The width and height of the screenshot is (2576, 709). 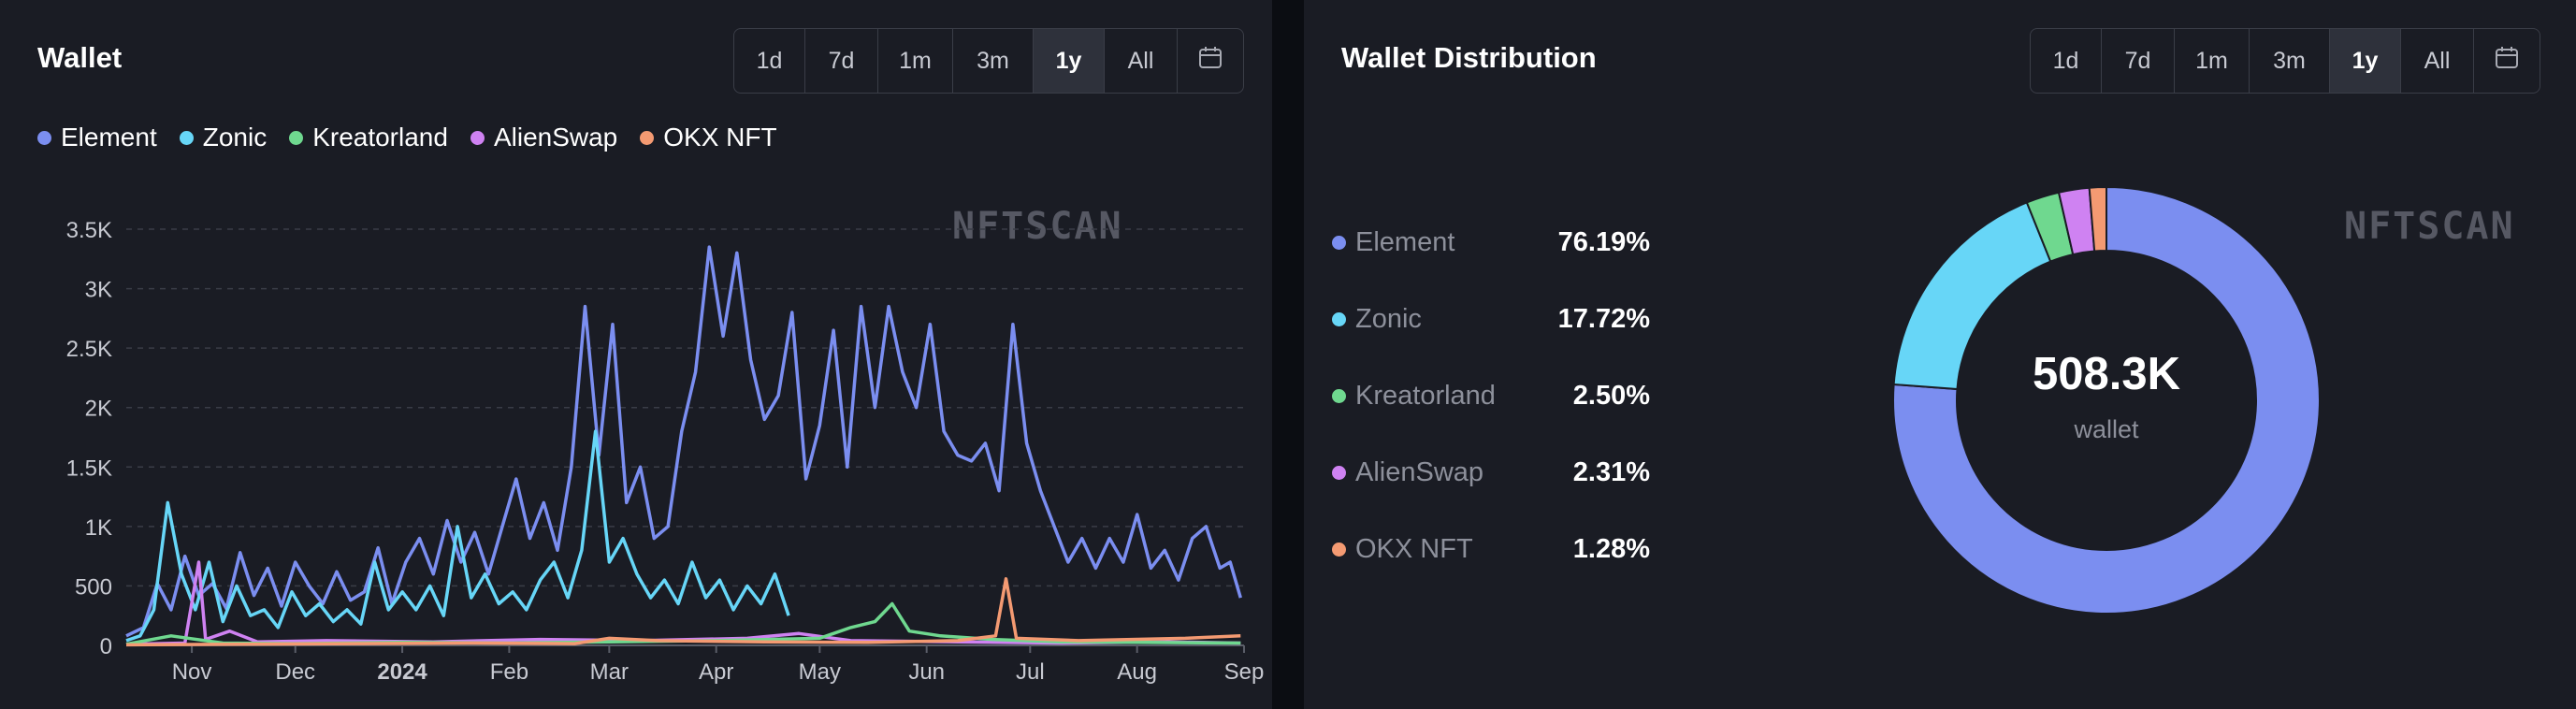 What do you see at coordinates (98, 528) in the screenshot?
I see `y-tick-label: 1K` at bounding box center [98, 528].